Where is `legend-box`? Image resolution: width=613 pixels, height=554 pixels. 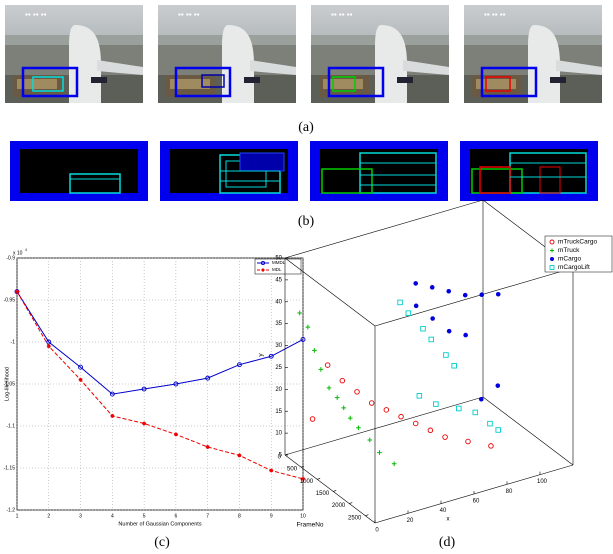
legend-box is located at coordinates (578, 254).